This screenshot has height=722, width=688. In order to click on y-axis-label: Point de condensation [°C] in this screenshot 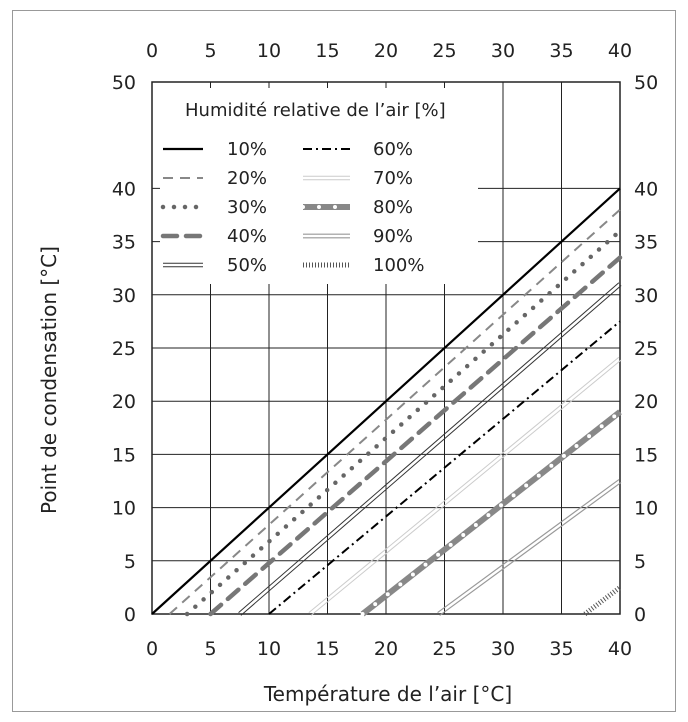, I will do `click(49, 380)`.